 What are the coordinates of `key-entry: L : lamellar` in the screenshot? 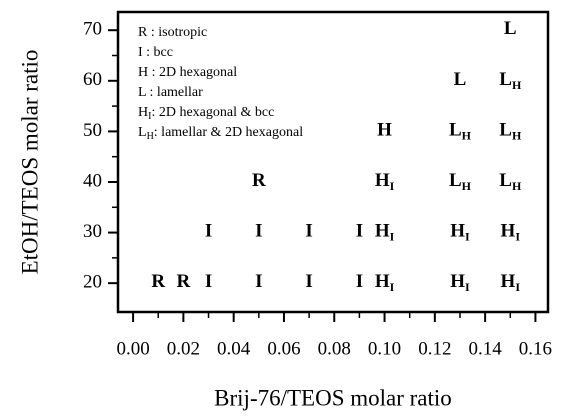 It's located at (170, 92).